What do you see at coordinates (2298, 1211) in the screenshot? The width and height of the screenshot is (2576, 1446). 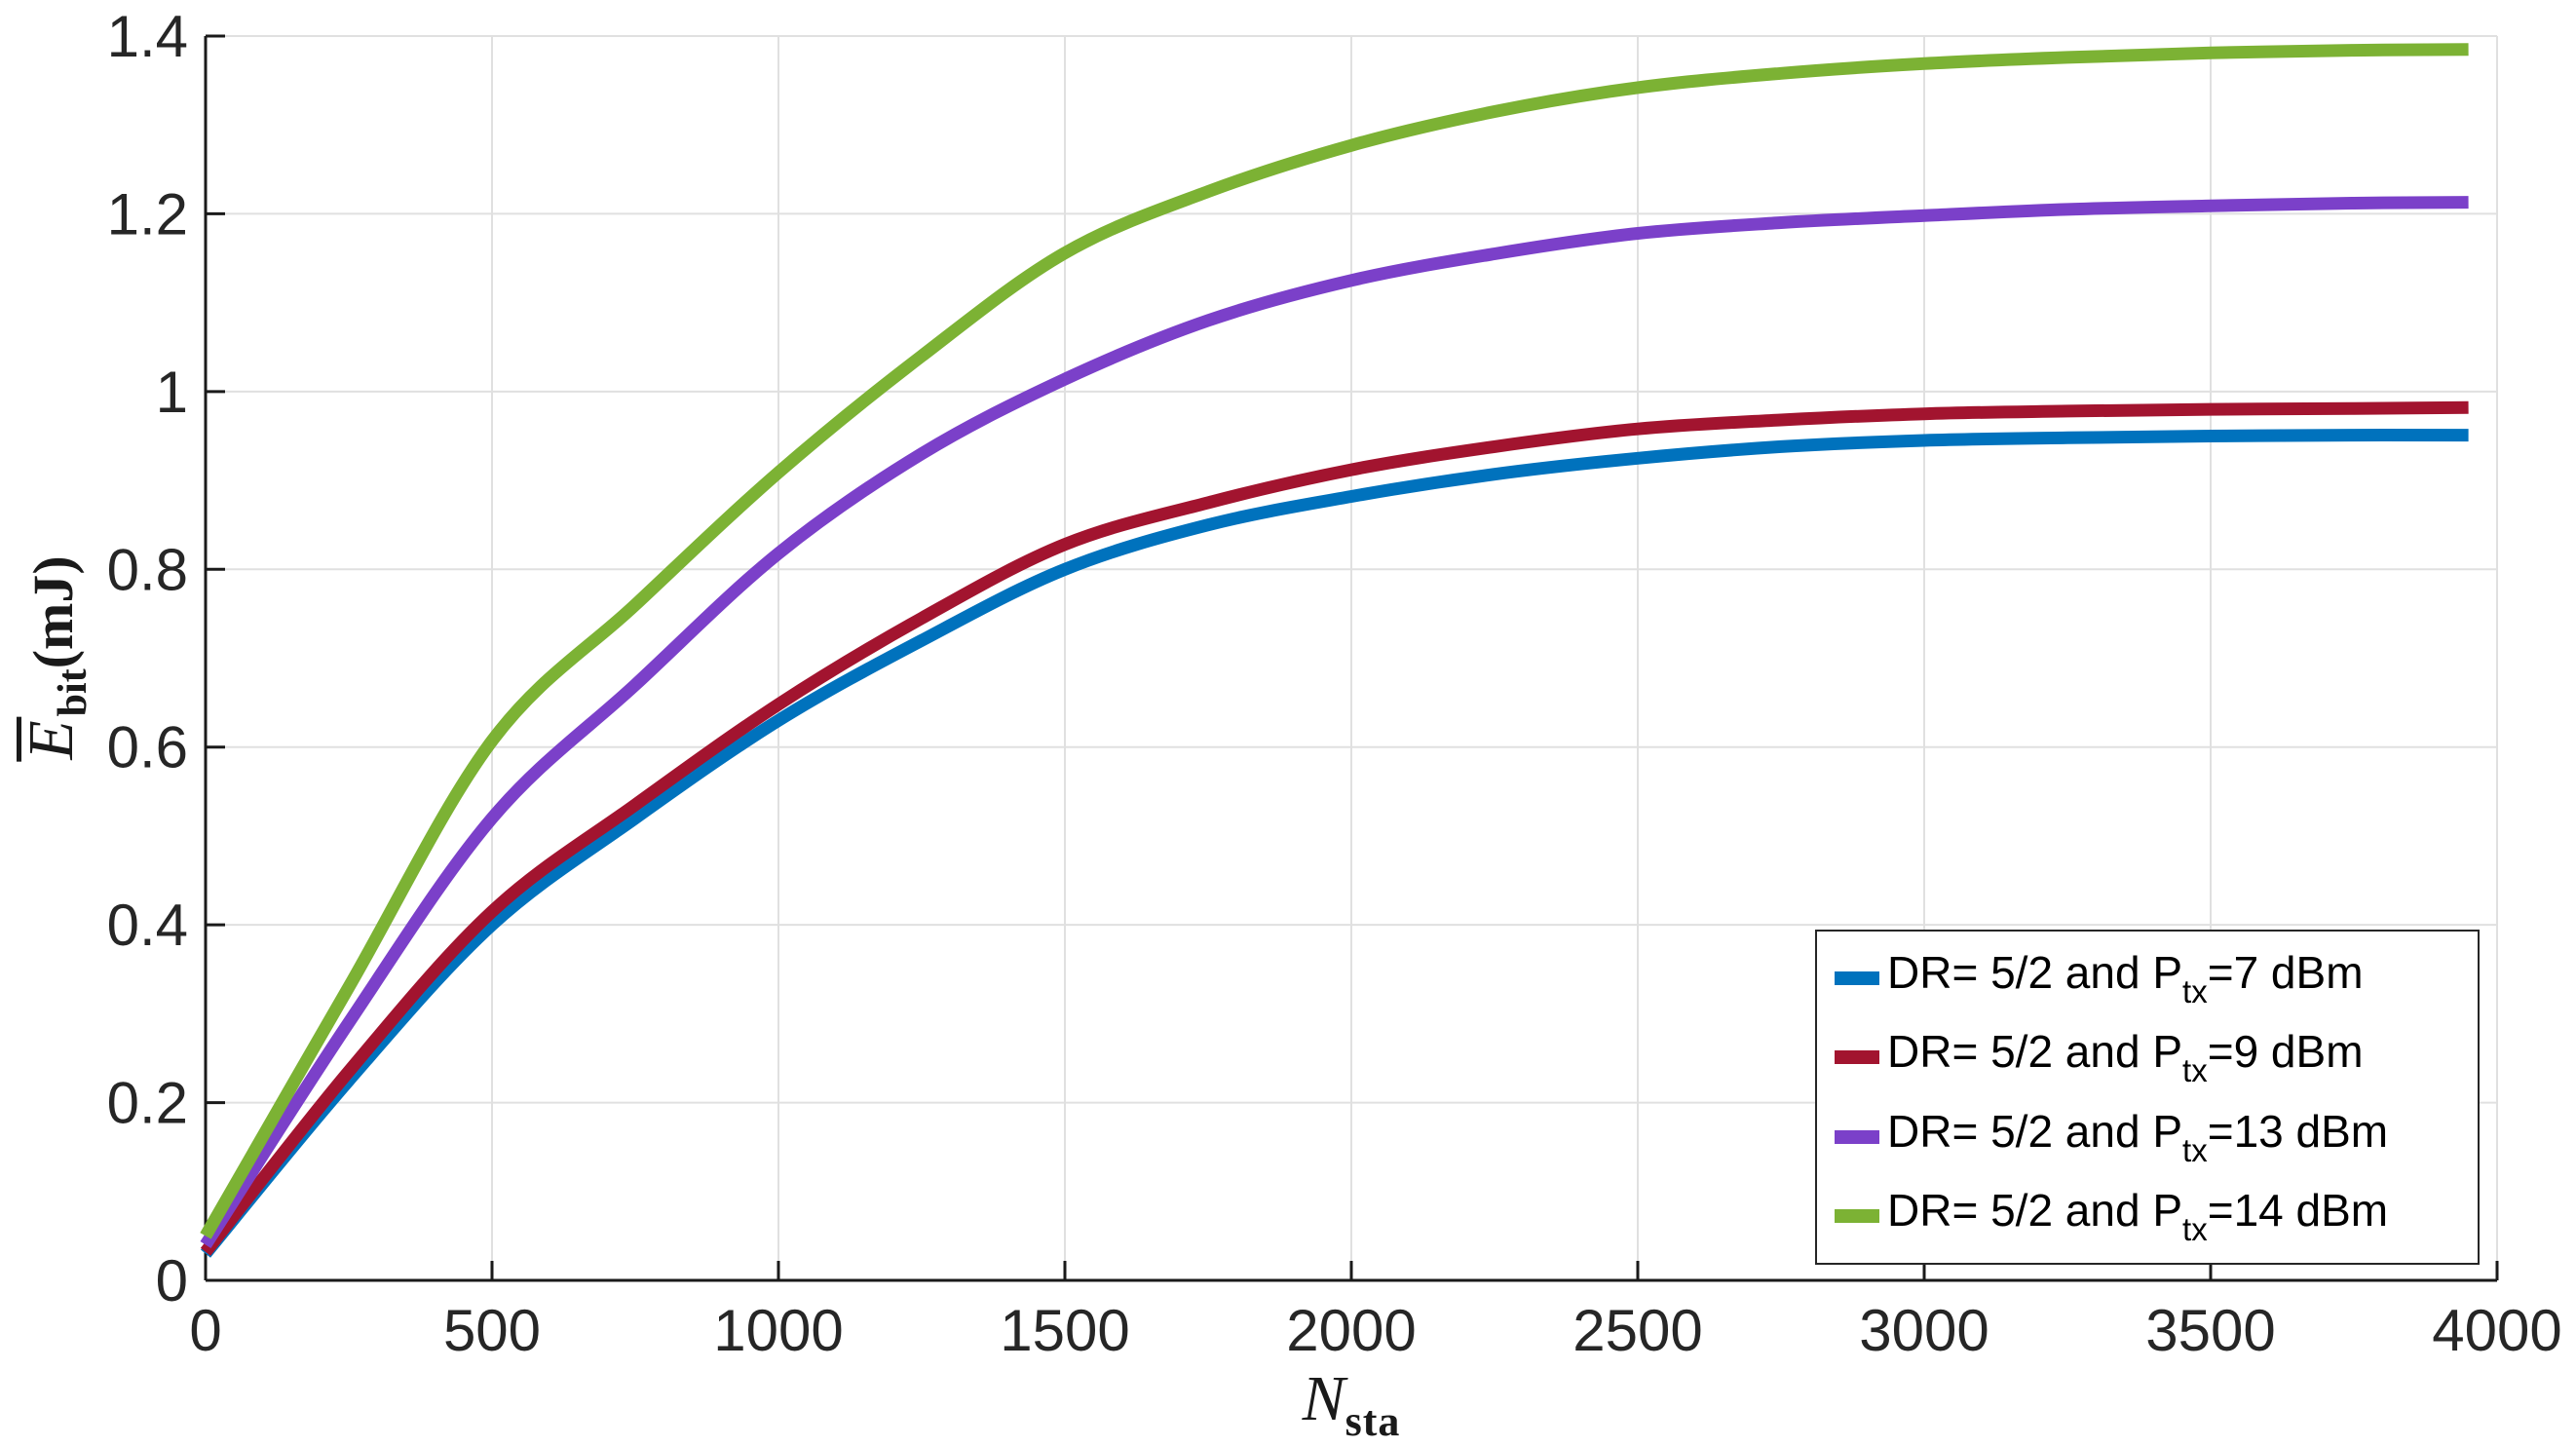 I see `legend-text: =14 dBm` at bounding box center [2298, 1211].